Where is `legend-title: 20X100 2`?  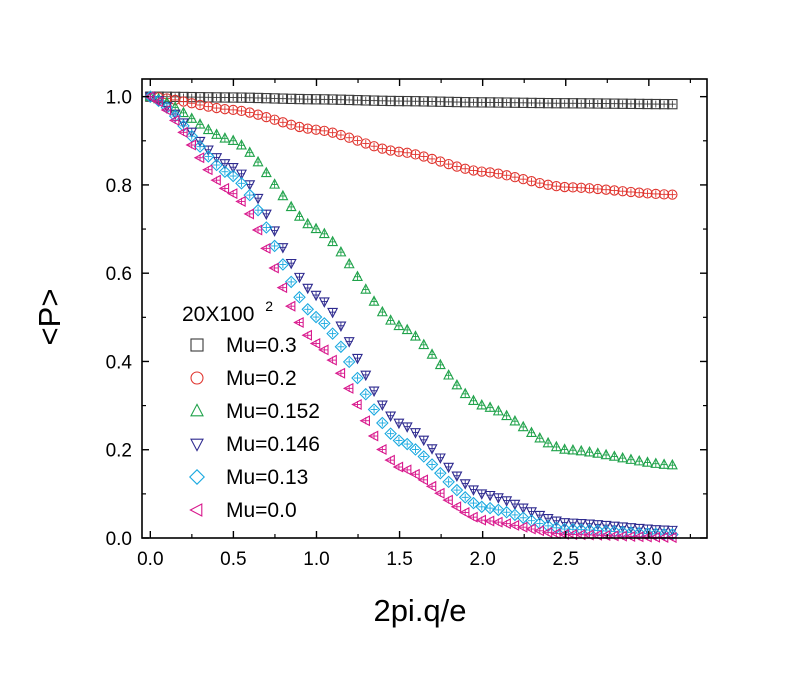 legend-title: 20X100 2 is located at coordinates (227, 312).